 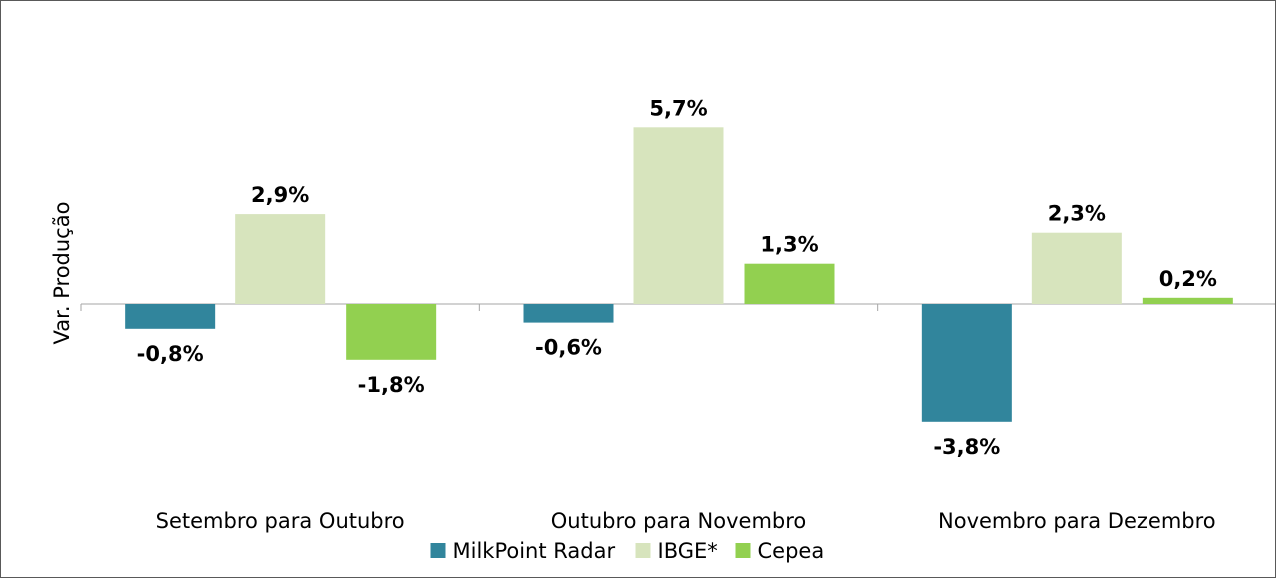 I want to click on category-label: Setembro para Outubro, so click(x=280, y=521).